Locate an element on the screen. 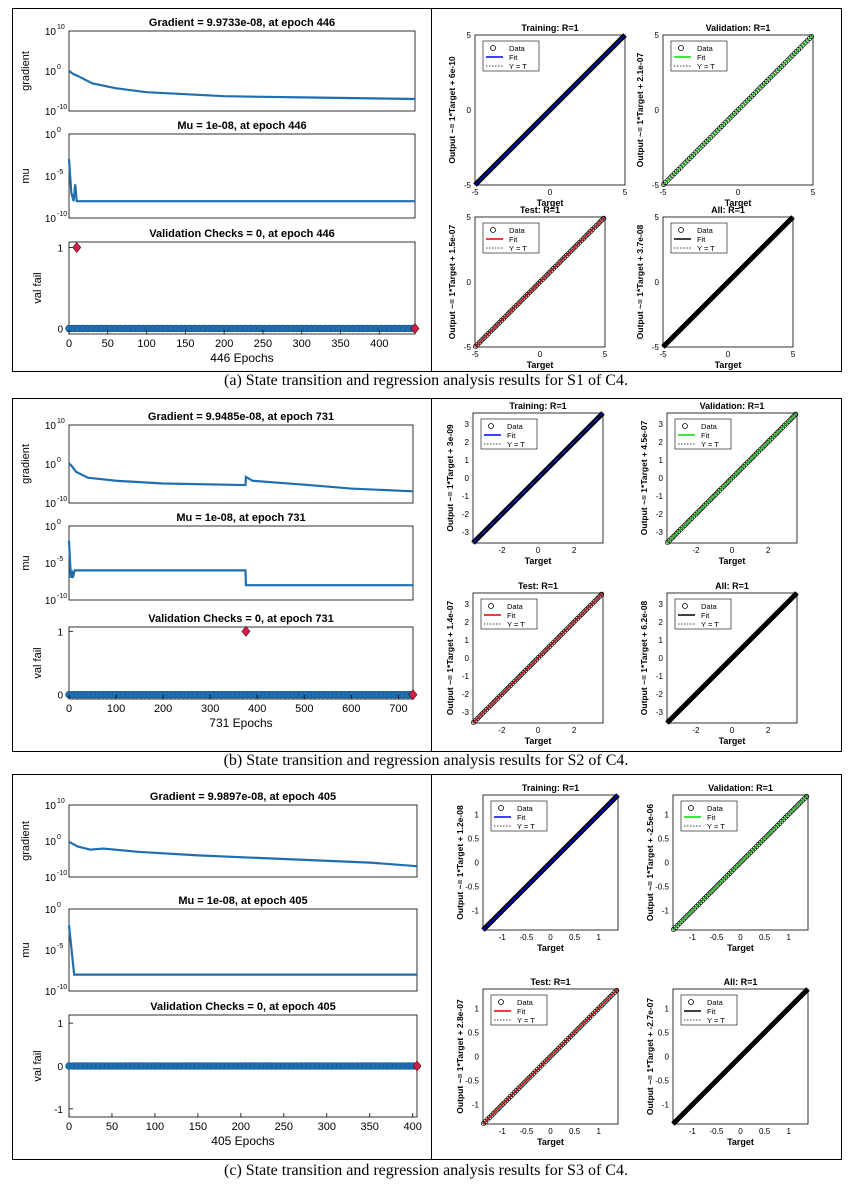  regression-title: Training: R=1 is located at coordinates (537, 406).